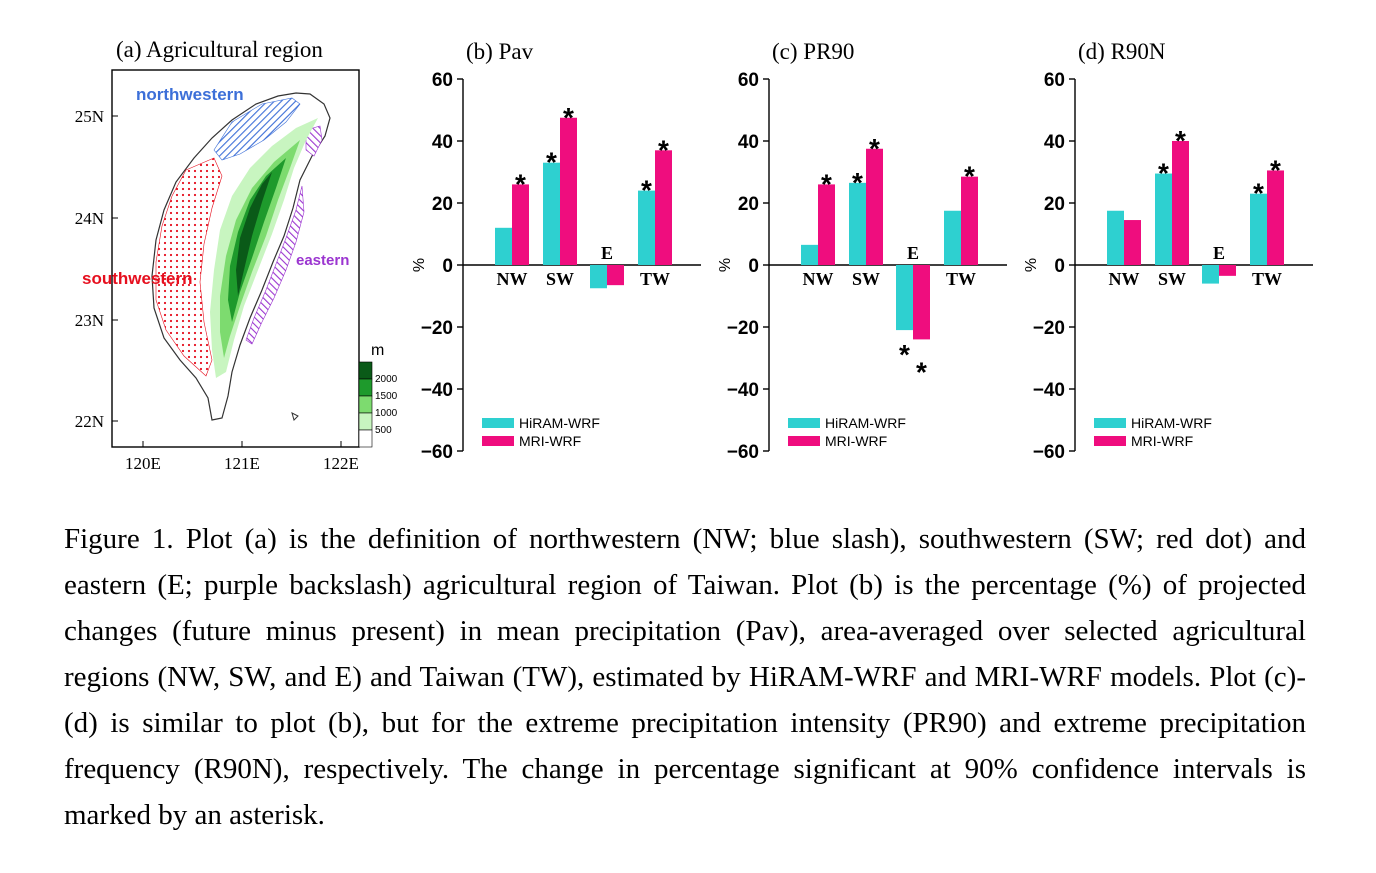 This screenshot has height=873, width=1376. Describe the element at coordinates (257, 129) in the screenshot. I see `region-northwestern` at that location.